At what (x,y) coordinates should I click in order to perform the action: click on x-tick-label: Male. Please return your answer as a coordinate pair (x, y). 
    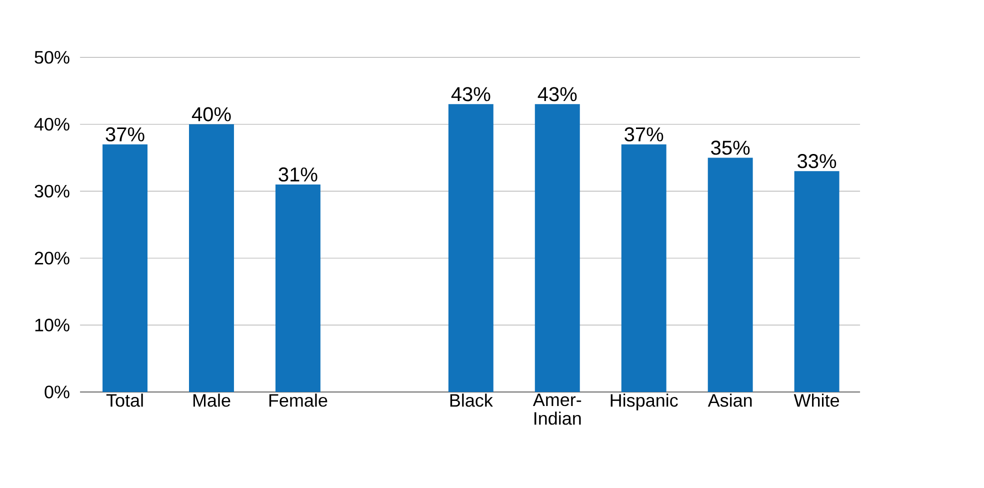
    Looking at the image, I should click on (211, 400).